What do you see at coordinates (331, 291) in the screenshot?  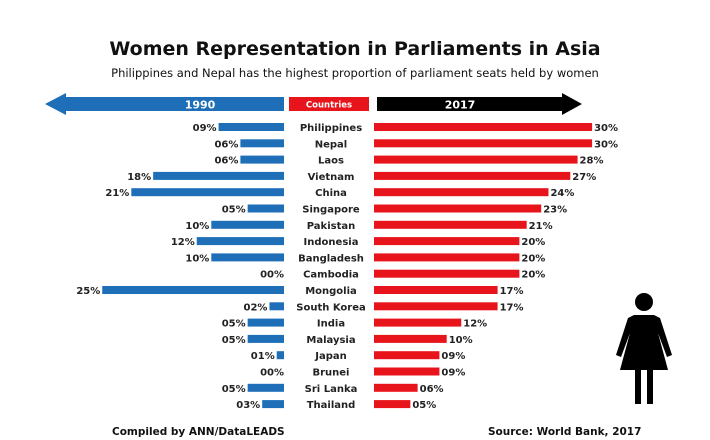 I see `country-label: Mongolia` at bounding box center [331, 291].